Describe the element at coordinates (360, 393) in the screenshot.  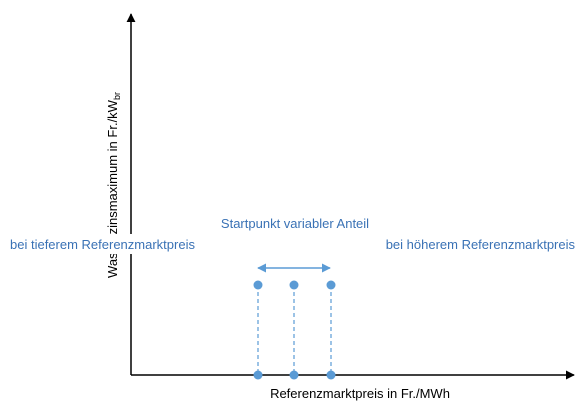
I see `x-axis-label: Referenzmarktpreis in Fr./MWh` at that location.